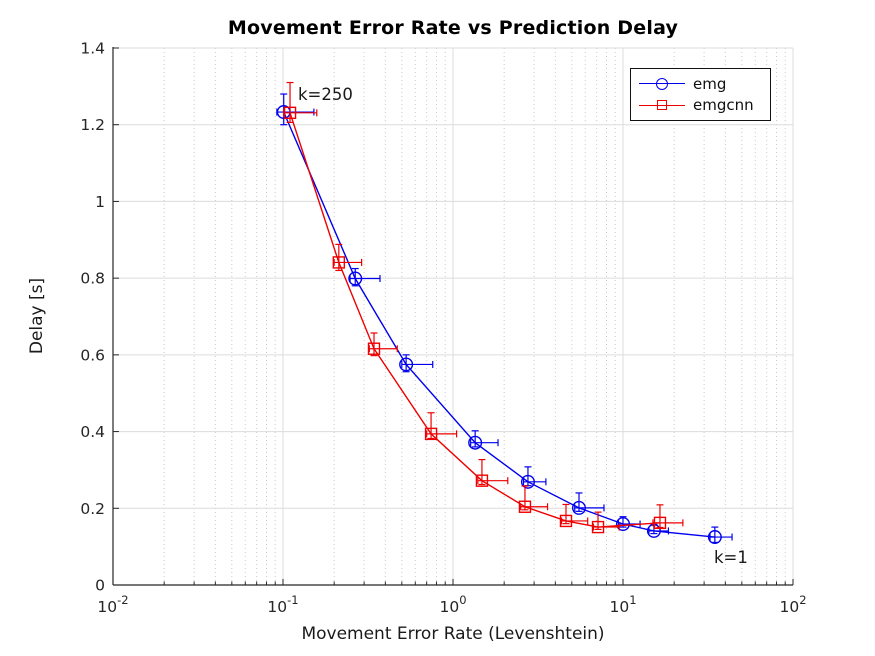 The height and width of the screenshot is (656, 875). What do you see at coordinates (112, 604) in the screenshot?
I see `svg-text: 10⁻²` at bounding box center [112, 604].